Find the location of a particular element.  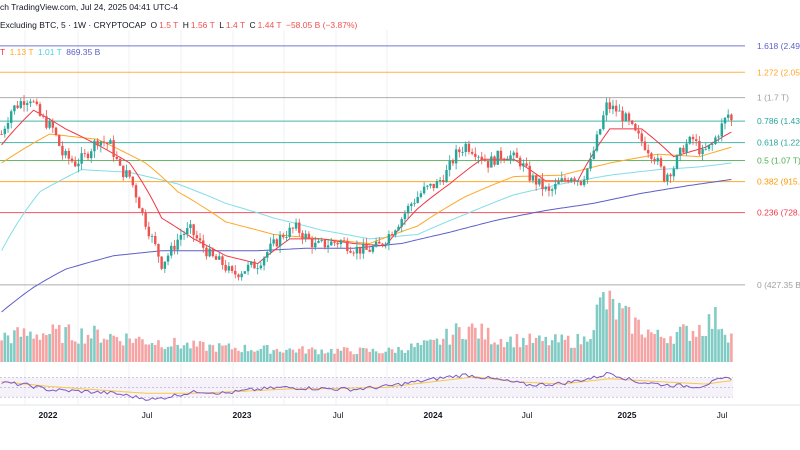

symbol-name: Excluding BTC, 5 · 1W · CRYPTOCAP is located at coordinates (73, 25).